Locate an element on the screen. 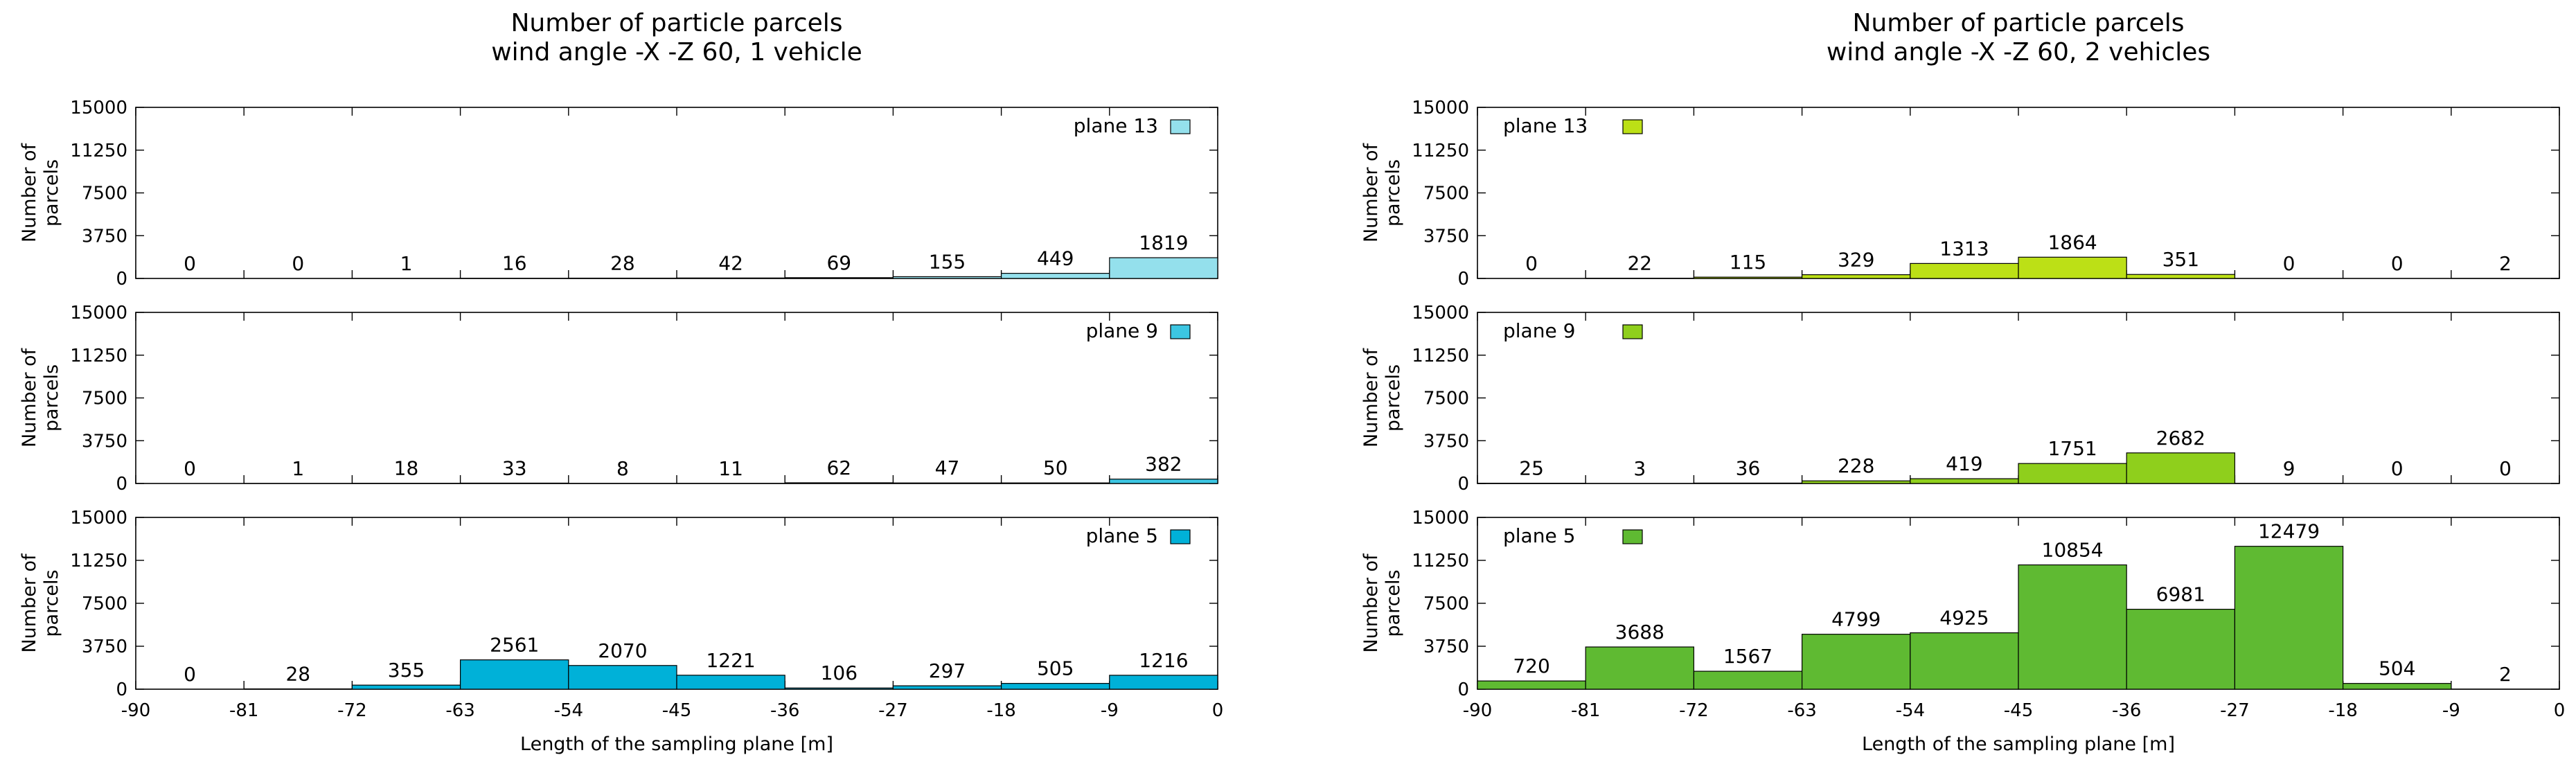  bar-value-label: 2 is located at coordinates (2505, 263).